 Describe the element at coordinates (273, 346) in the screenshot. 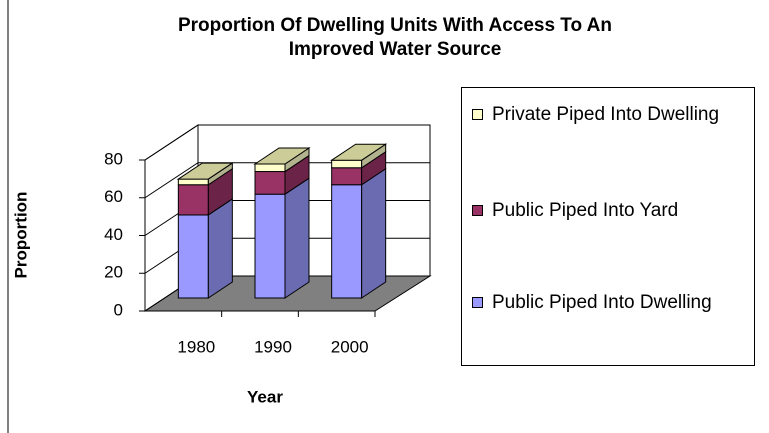

I see `x-tick-label: 1990` at that location.